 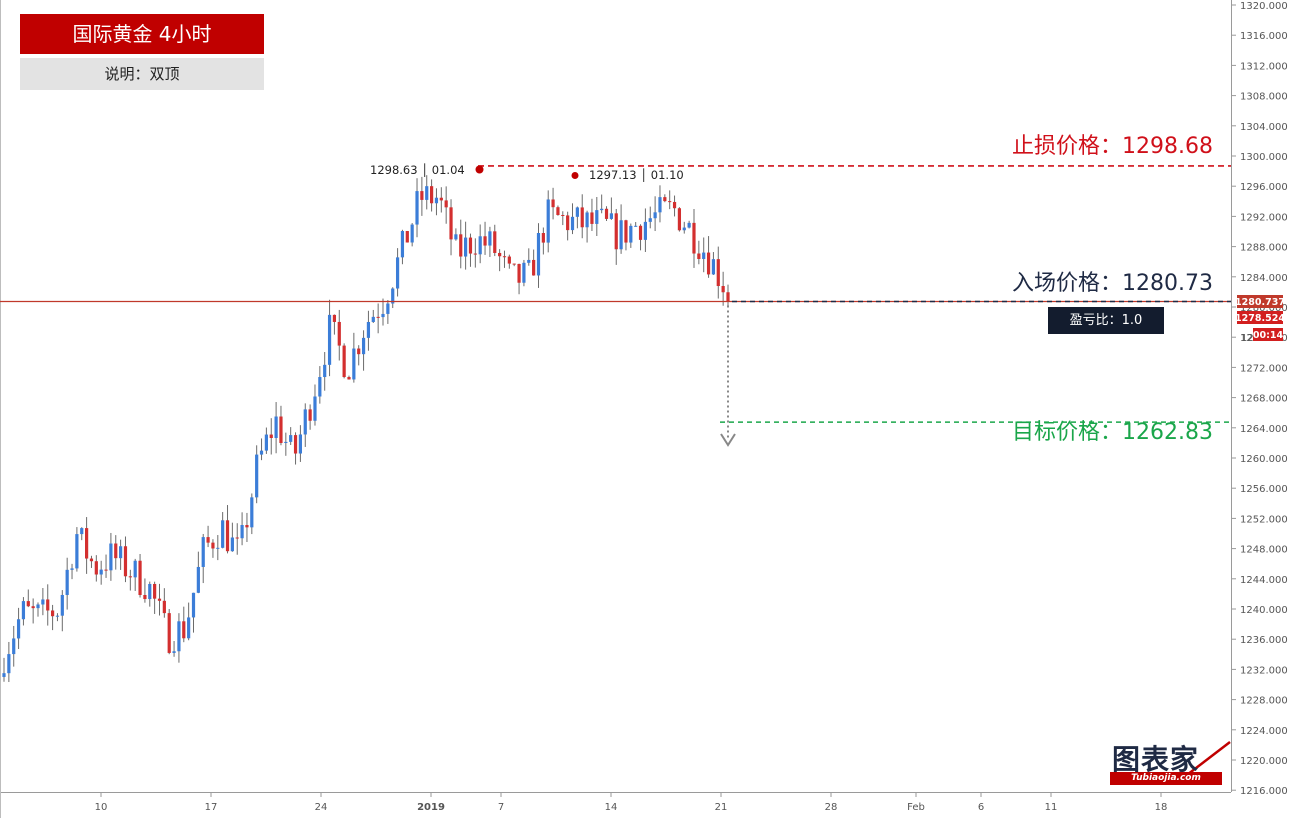 What do you see at coordinates (1264, 97) in the screenshot?
I see `y-tick-label: 1308.000` at bounding box center [1264, 97].